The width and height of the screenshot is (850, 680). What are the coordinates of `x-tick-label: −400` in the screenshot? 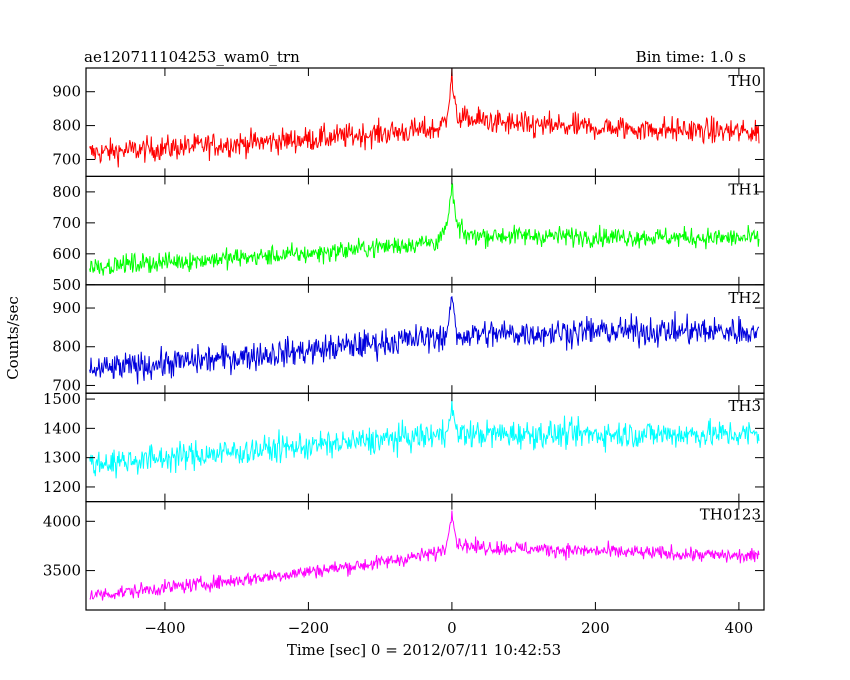 It's located at (164, 628).